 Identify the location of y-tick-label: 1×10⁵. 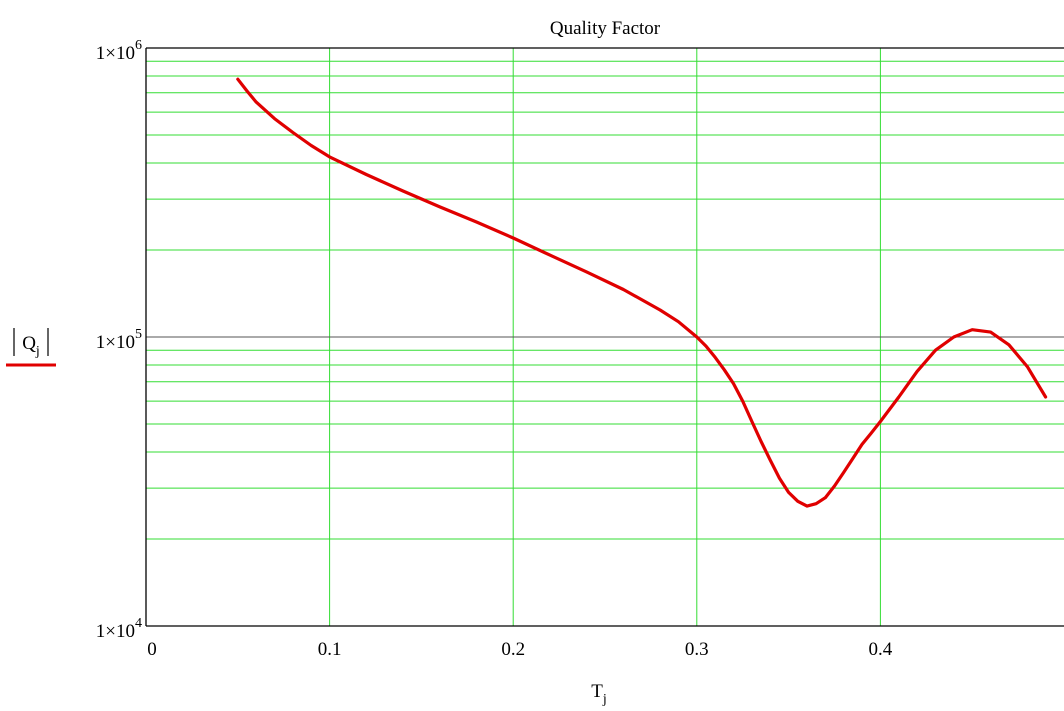
(119, 340).